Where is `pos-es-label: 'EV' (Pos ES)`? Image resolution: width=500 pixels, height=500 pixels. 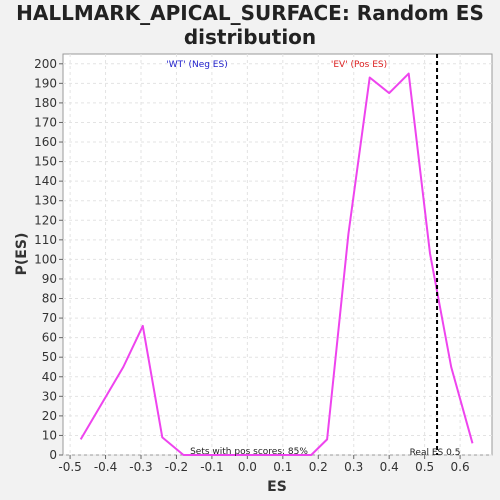 pos-es-label: 'EV' (Pos ES) is located at coordinates (359, 65).